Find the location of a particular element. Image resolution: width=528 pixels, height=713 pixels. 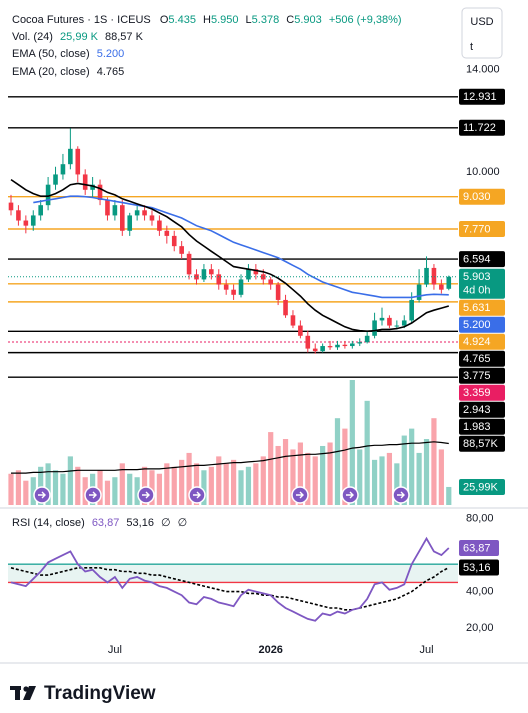

price-label: 2.943 is located at coordinates (477, 410).